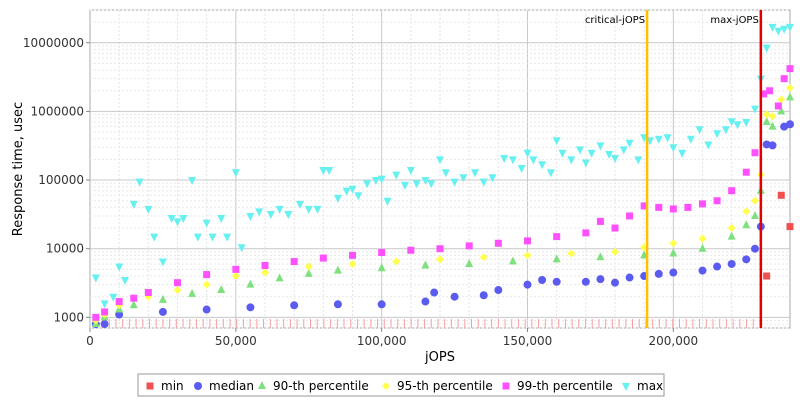 The height and width of the screenshot is (404, 800). I want to click on y-tick-label: 1000000, so click(57, 111).